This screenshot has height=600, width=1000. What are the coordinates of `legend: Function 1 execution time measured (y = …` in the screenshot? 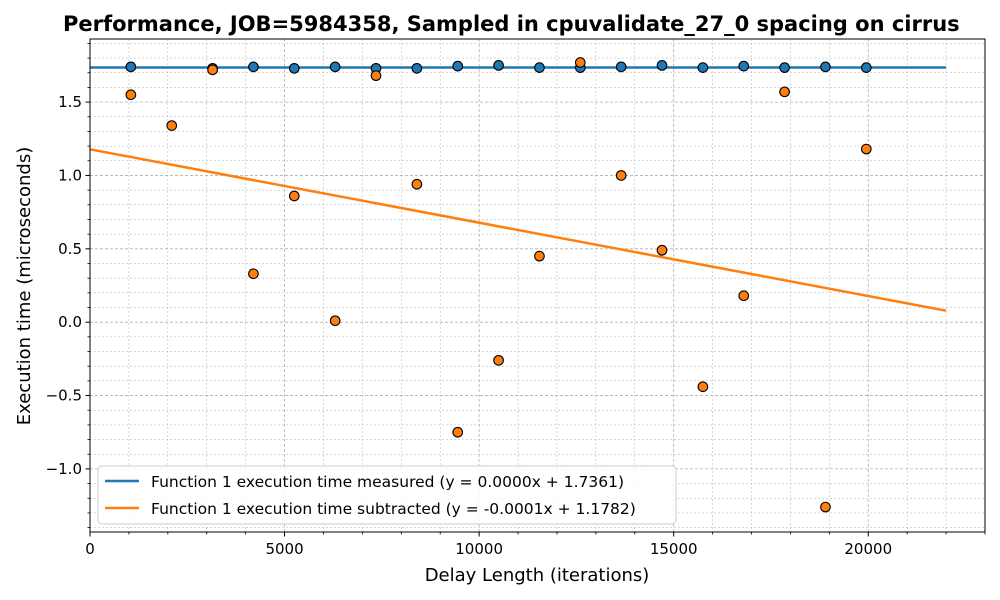 It's located at (387, 495).